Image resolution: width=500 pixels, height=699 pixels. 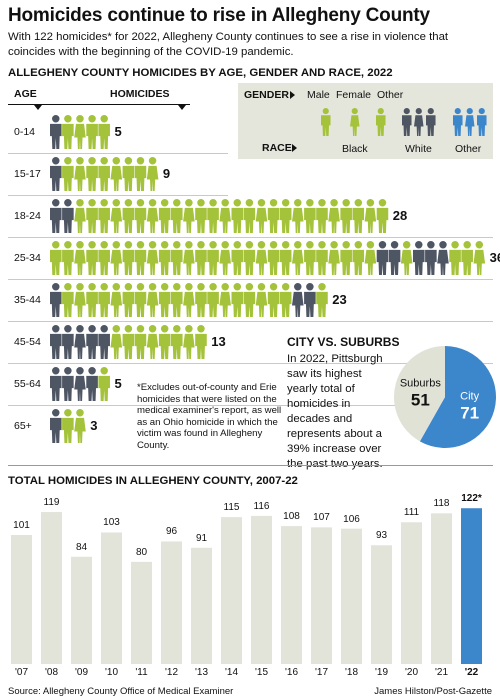 I want to click on bar-year-label: '12, so click(x=171, y=672).